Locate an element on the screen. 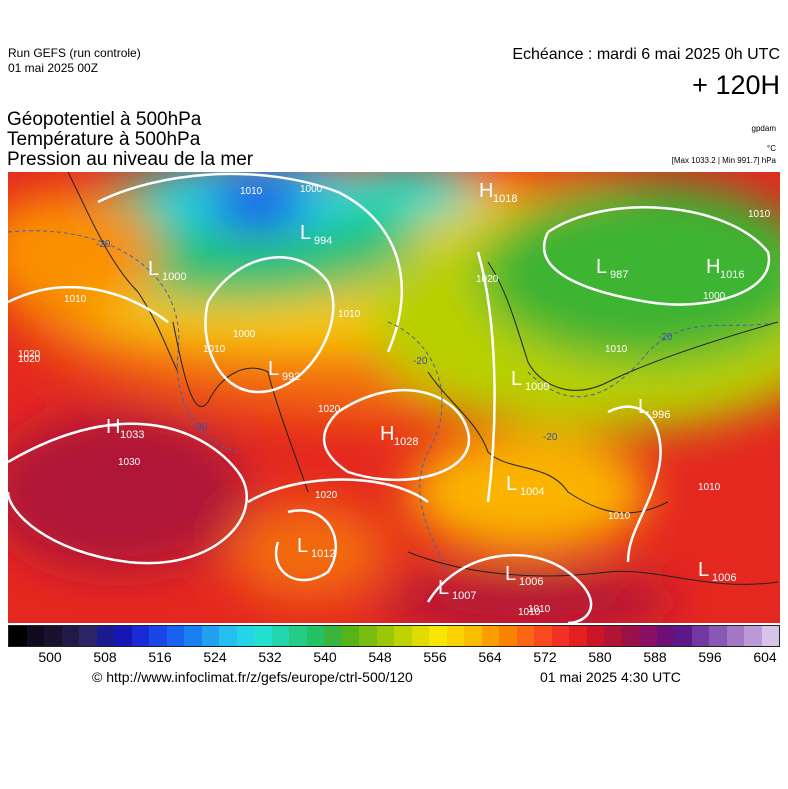  colorbar-tick-label: 548 is located at coordinates (380, 657).